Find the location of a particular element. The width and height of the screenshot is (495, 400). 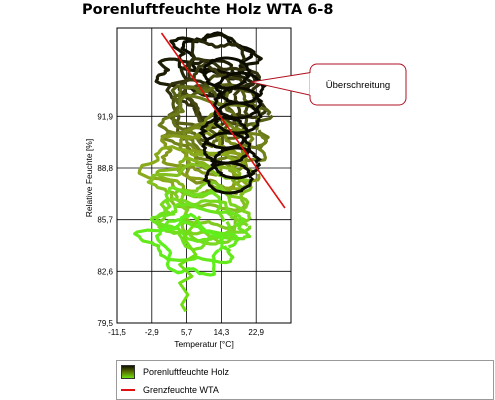

legend-swatch-gradient is located at coordinates (128, 372).